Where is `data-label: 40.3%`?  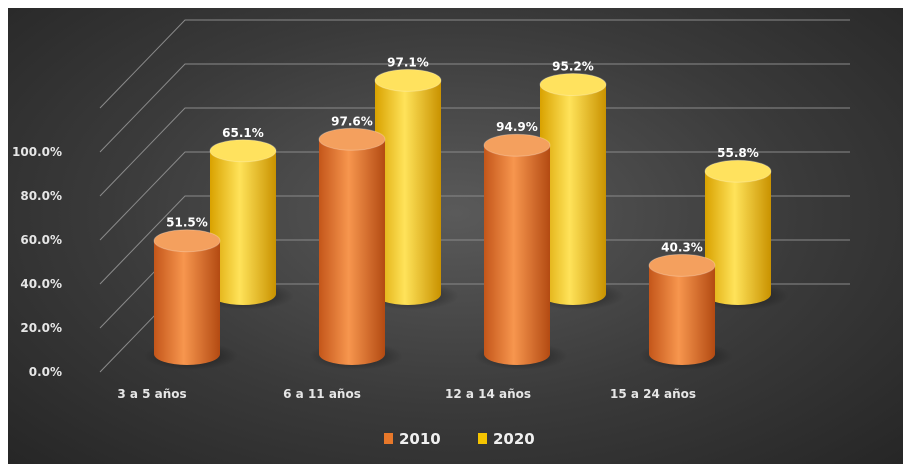 data-label: 40.3% is located at coordinates (682, 247).